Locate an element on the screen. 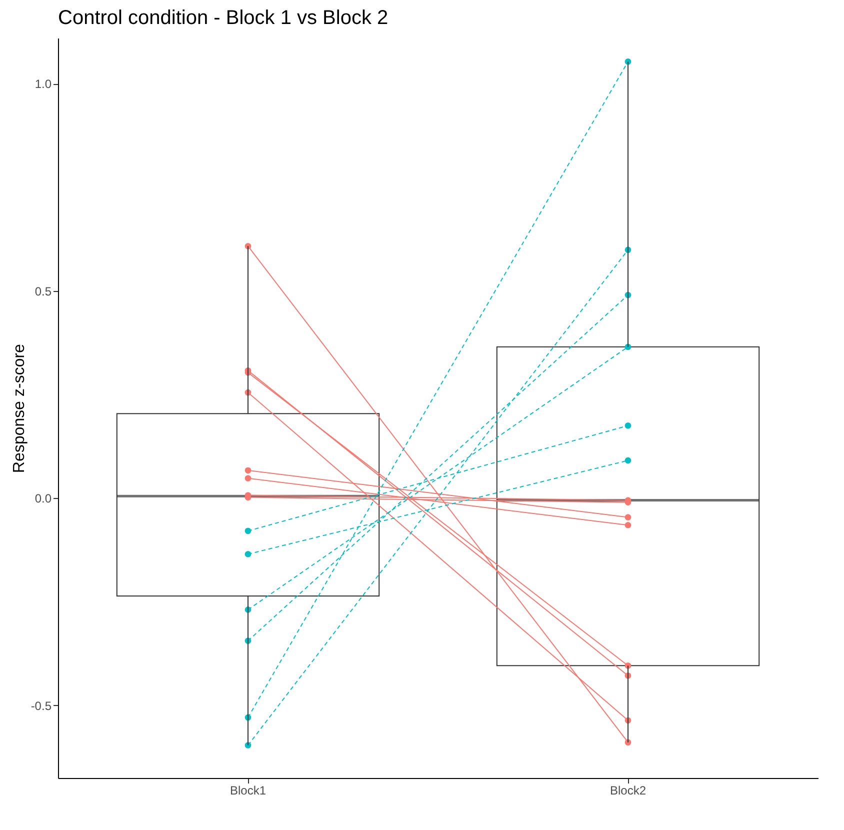 The width and height of the screenshot is (844, 830). y-tick-label: 1.0 is located at coordinates (43, 84).